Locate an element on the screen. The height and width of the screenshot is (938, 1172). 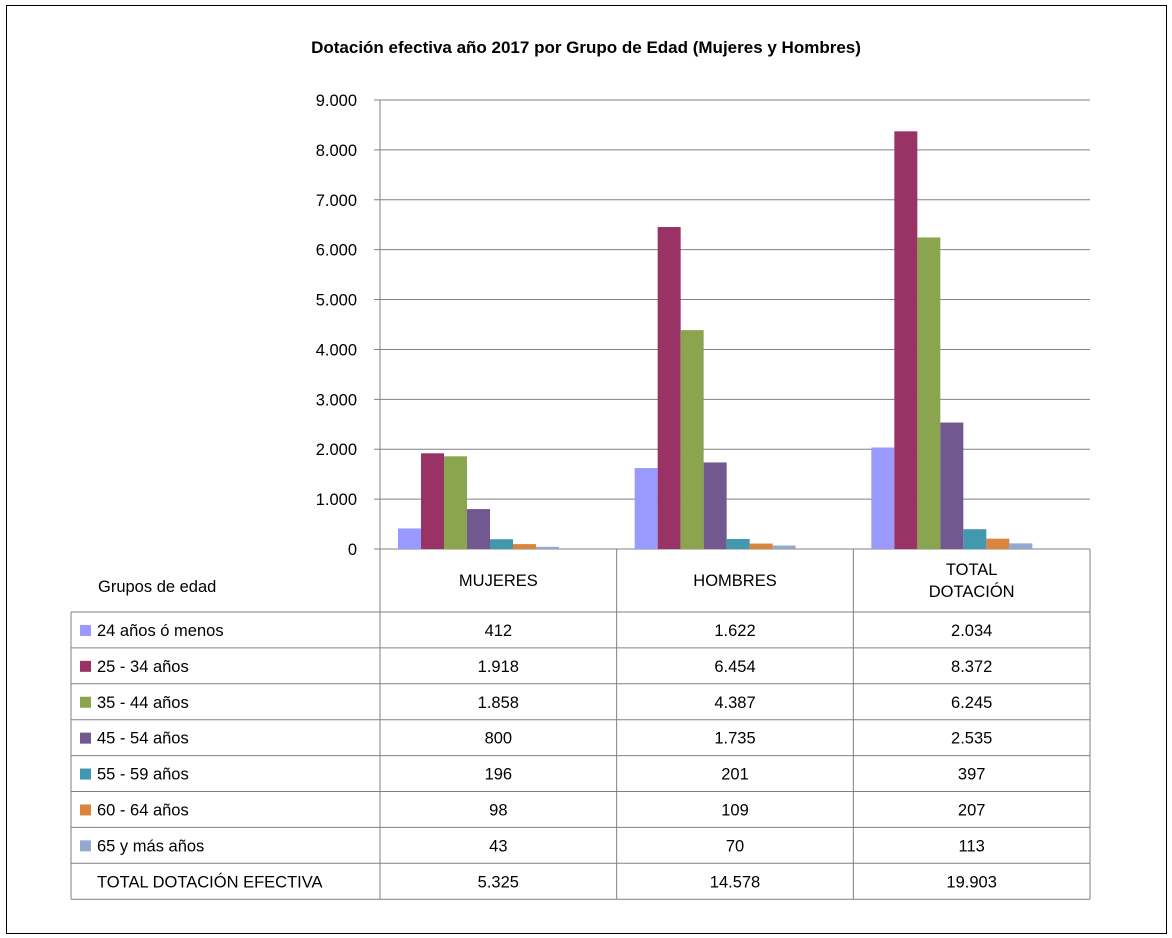
legend-label: 55 - 59 años is located at coordinates (143, 775).